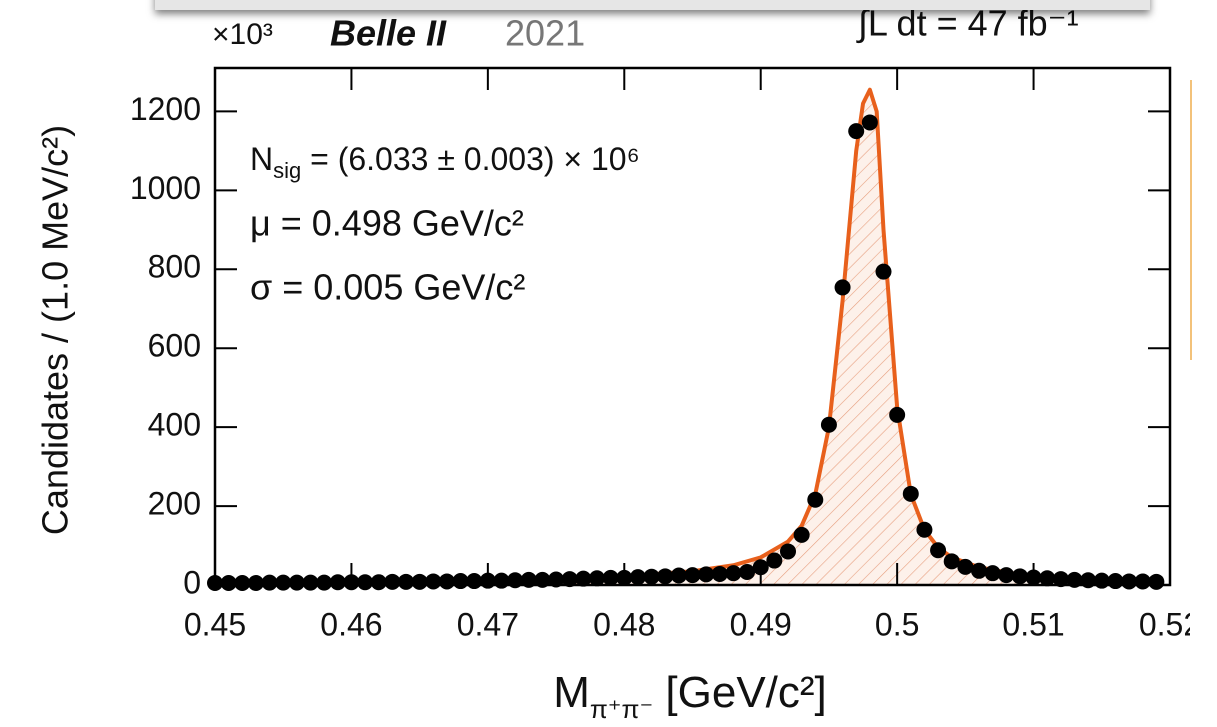 The width and height of the screenshot is (1217, 727). What do you see at coordinates (165, 188) in the screenshot?
I see `y-tick-label: 1000` at bounding box center [165, 188].